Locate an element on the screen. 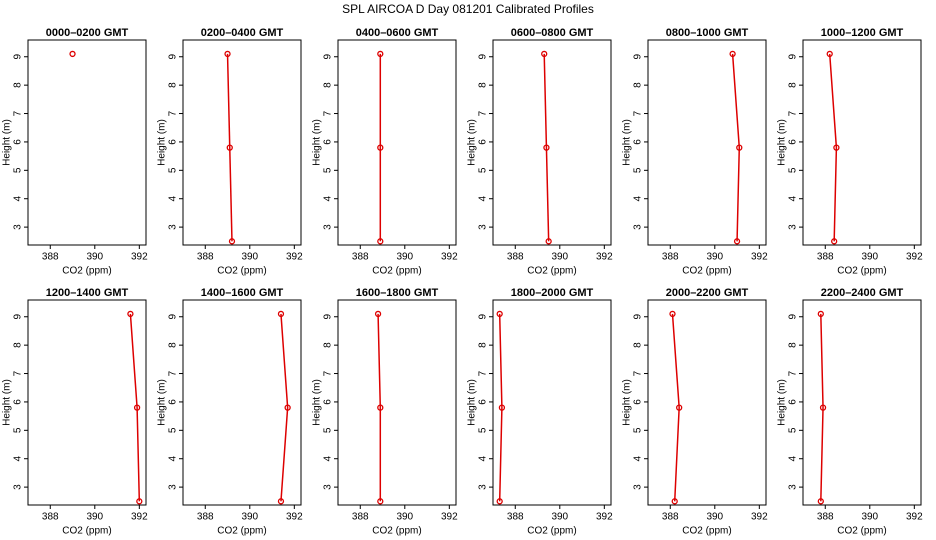  panel-title: 1400–1600 GMT is located at coordinates (242, 293).